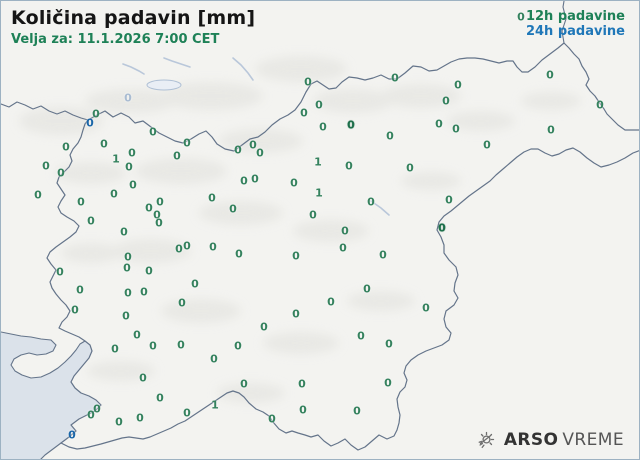 Image resolution: width=640 pixels, height=460 pixels. Describe the element at coordinates (486, 440) in the screenshot. I see `sun-weather-icon` at that location.